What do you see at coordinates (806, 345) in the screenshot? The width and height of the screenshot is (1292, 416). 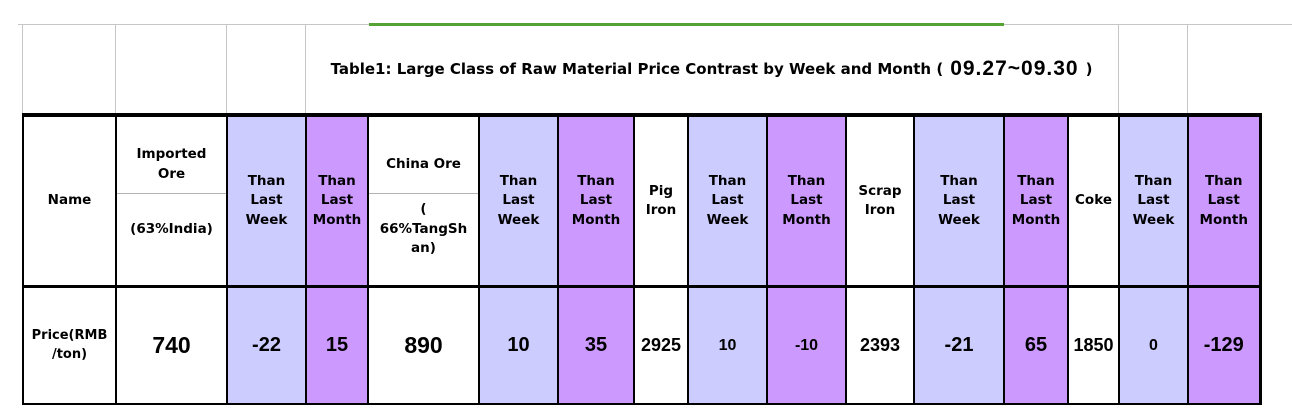 I see `cell-month-pig-iron: -10` at bounding box center [806, 345].